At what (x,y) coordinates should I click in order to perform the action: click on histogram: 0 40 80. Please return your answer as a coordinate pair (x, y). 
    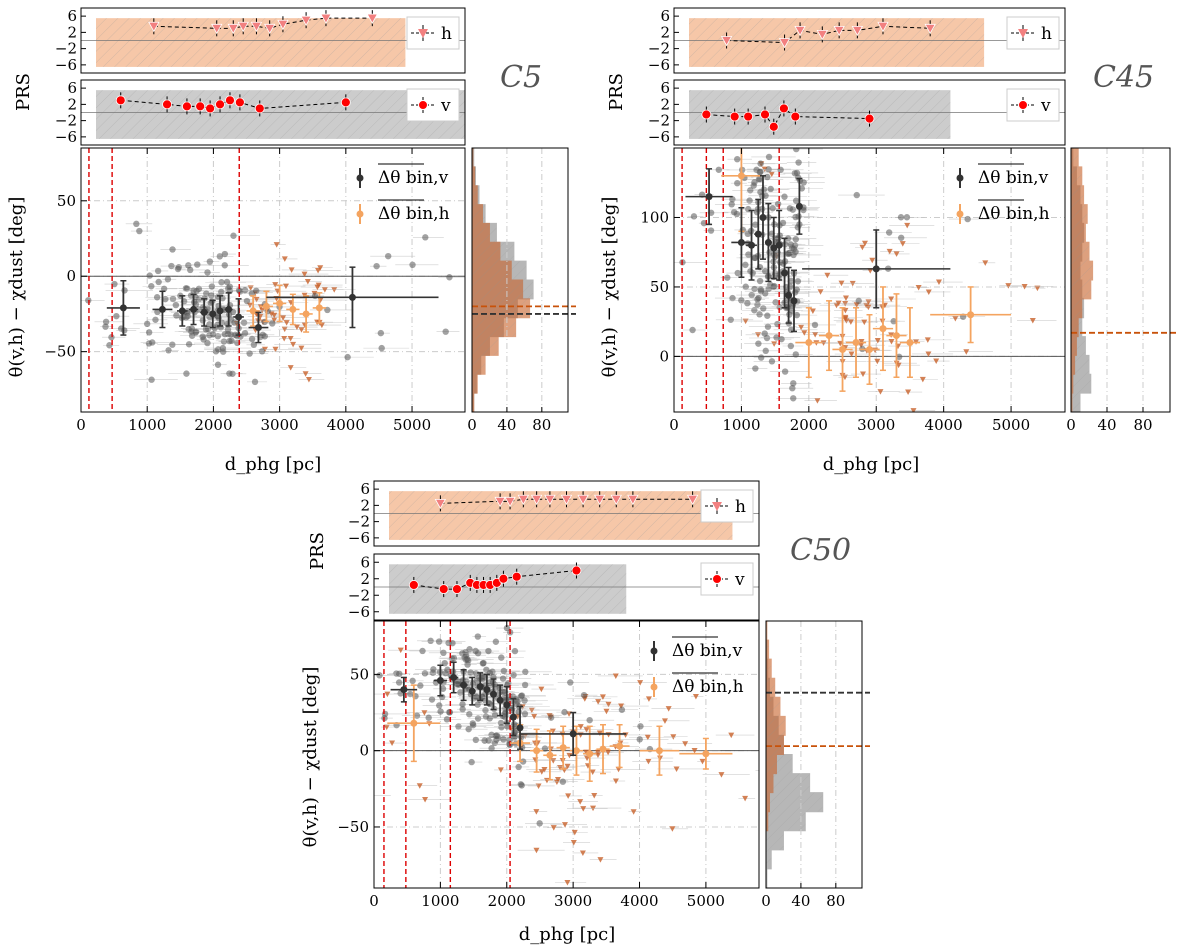
    Looking at the image, I should click on (815, 765).